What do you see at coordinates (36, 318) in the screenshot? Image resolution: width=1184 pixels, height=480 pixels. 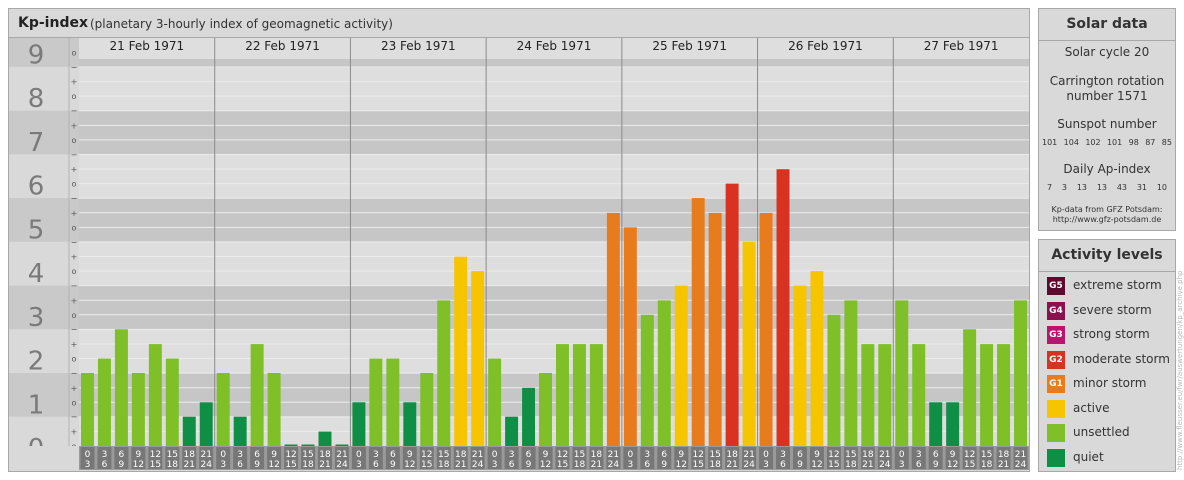 I see `y-tick-label: 3` at bounding box center [36, 318].